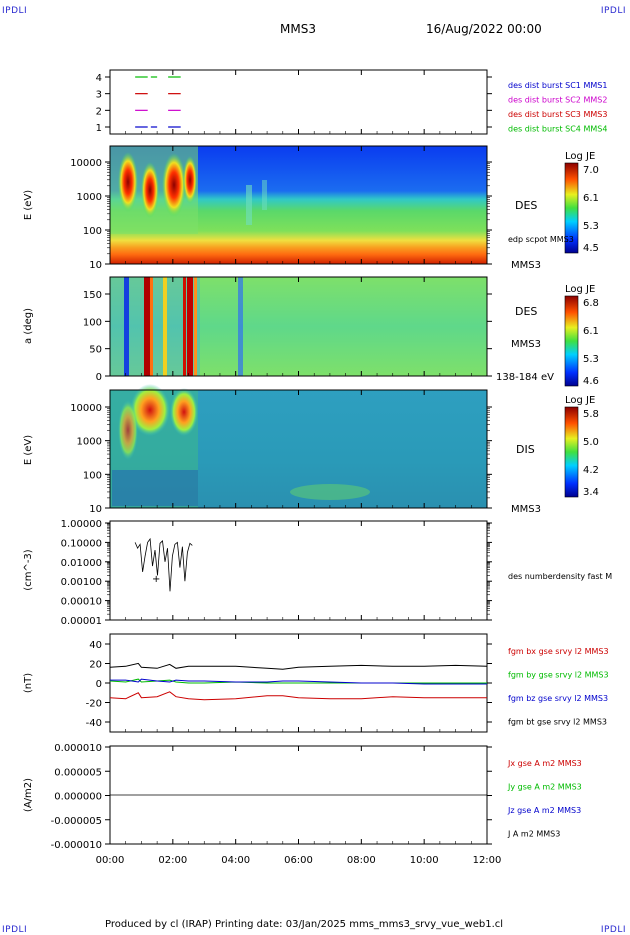 This screenshot has height=935, width=630. Describe the element at coordinates (591, 198) in the screenshot. I see `des-energy-colorbar-tick: 6.1` at that location.